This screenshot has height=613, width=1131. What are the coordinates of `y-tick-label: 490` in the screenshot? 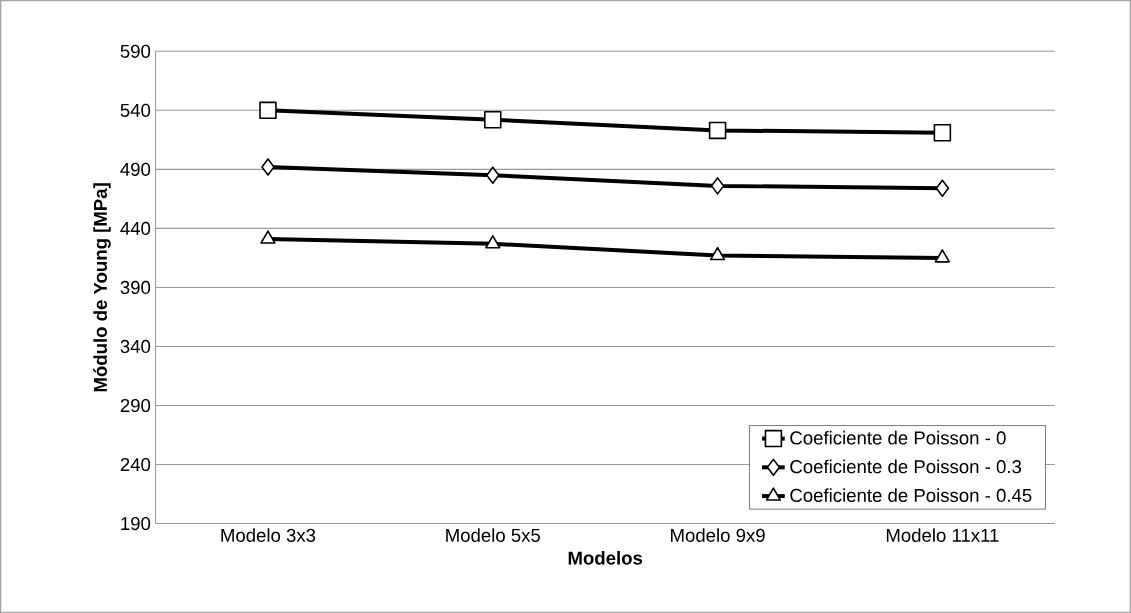 It's located at (135, 169).